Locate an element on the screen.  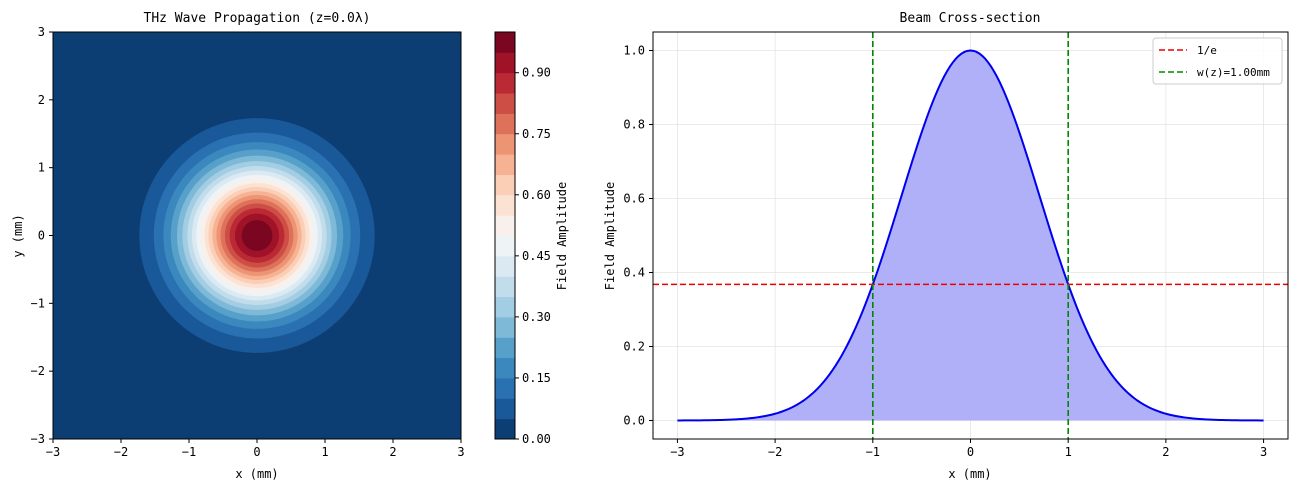
heatmap-y-ticks: −3 −2 −1 0 1 2 3 is located at coordinates (42, 235).